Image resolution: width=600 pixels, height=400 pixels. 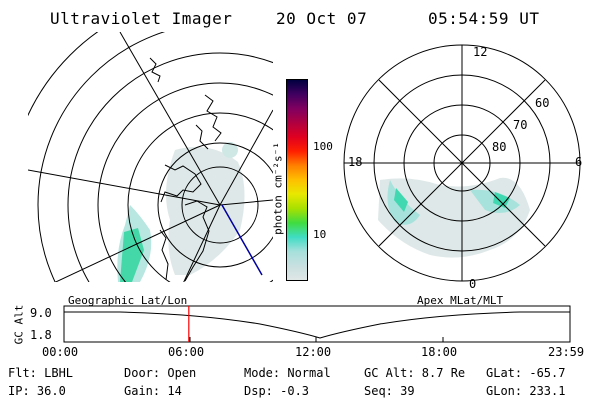 What do you see at coordinates (278, 188) in the screenshot?
I see `colorbar-unit-label: photon cm⁻²s⁻¹` at bounding box center [278, 188].